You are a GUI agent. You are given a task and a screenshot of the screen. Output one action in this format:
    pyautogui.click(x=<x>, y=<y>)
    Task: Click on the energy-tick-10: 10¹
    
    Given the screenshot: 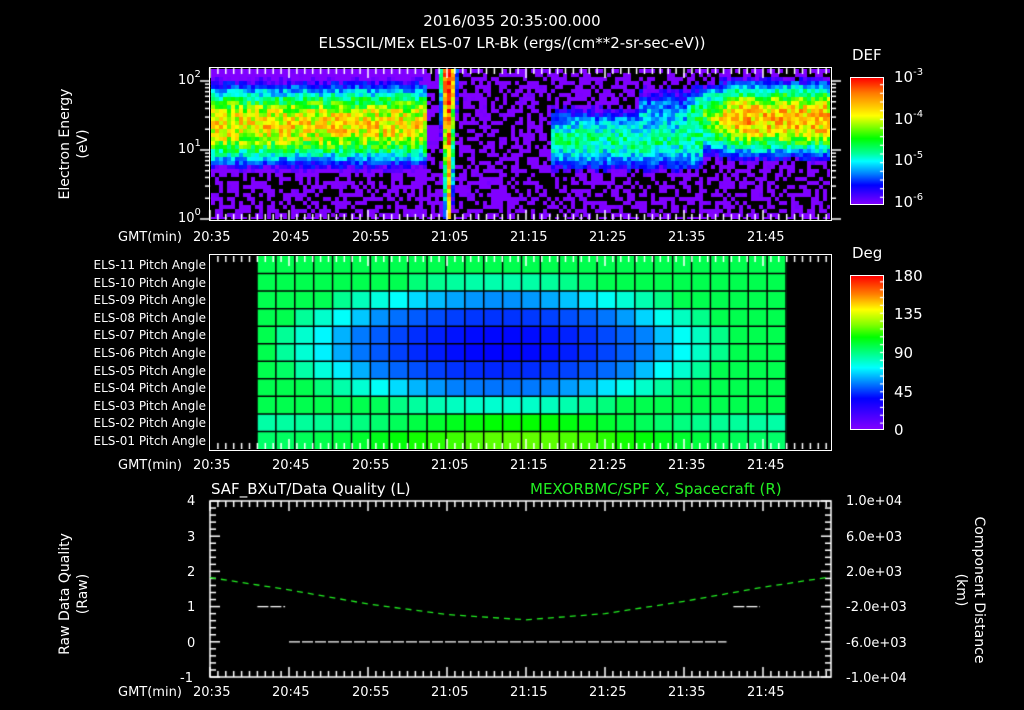 What is the action you would take?
    pyautogui.click(x=189, y=147)
    